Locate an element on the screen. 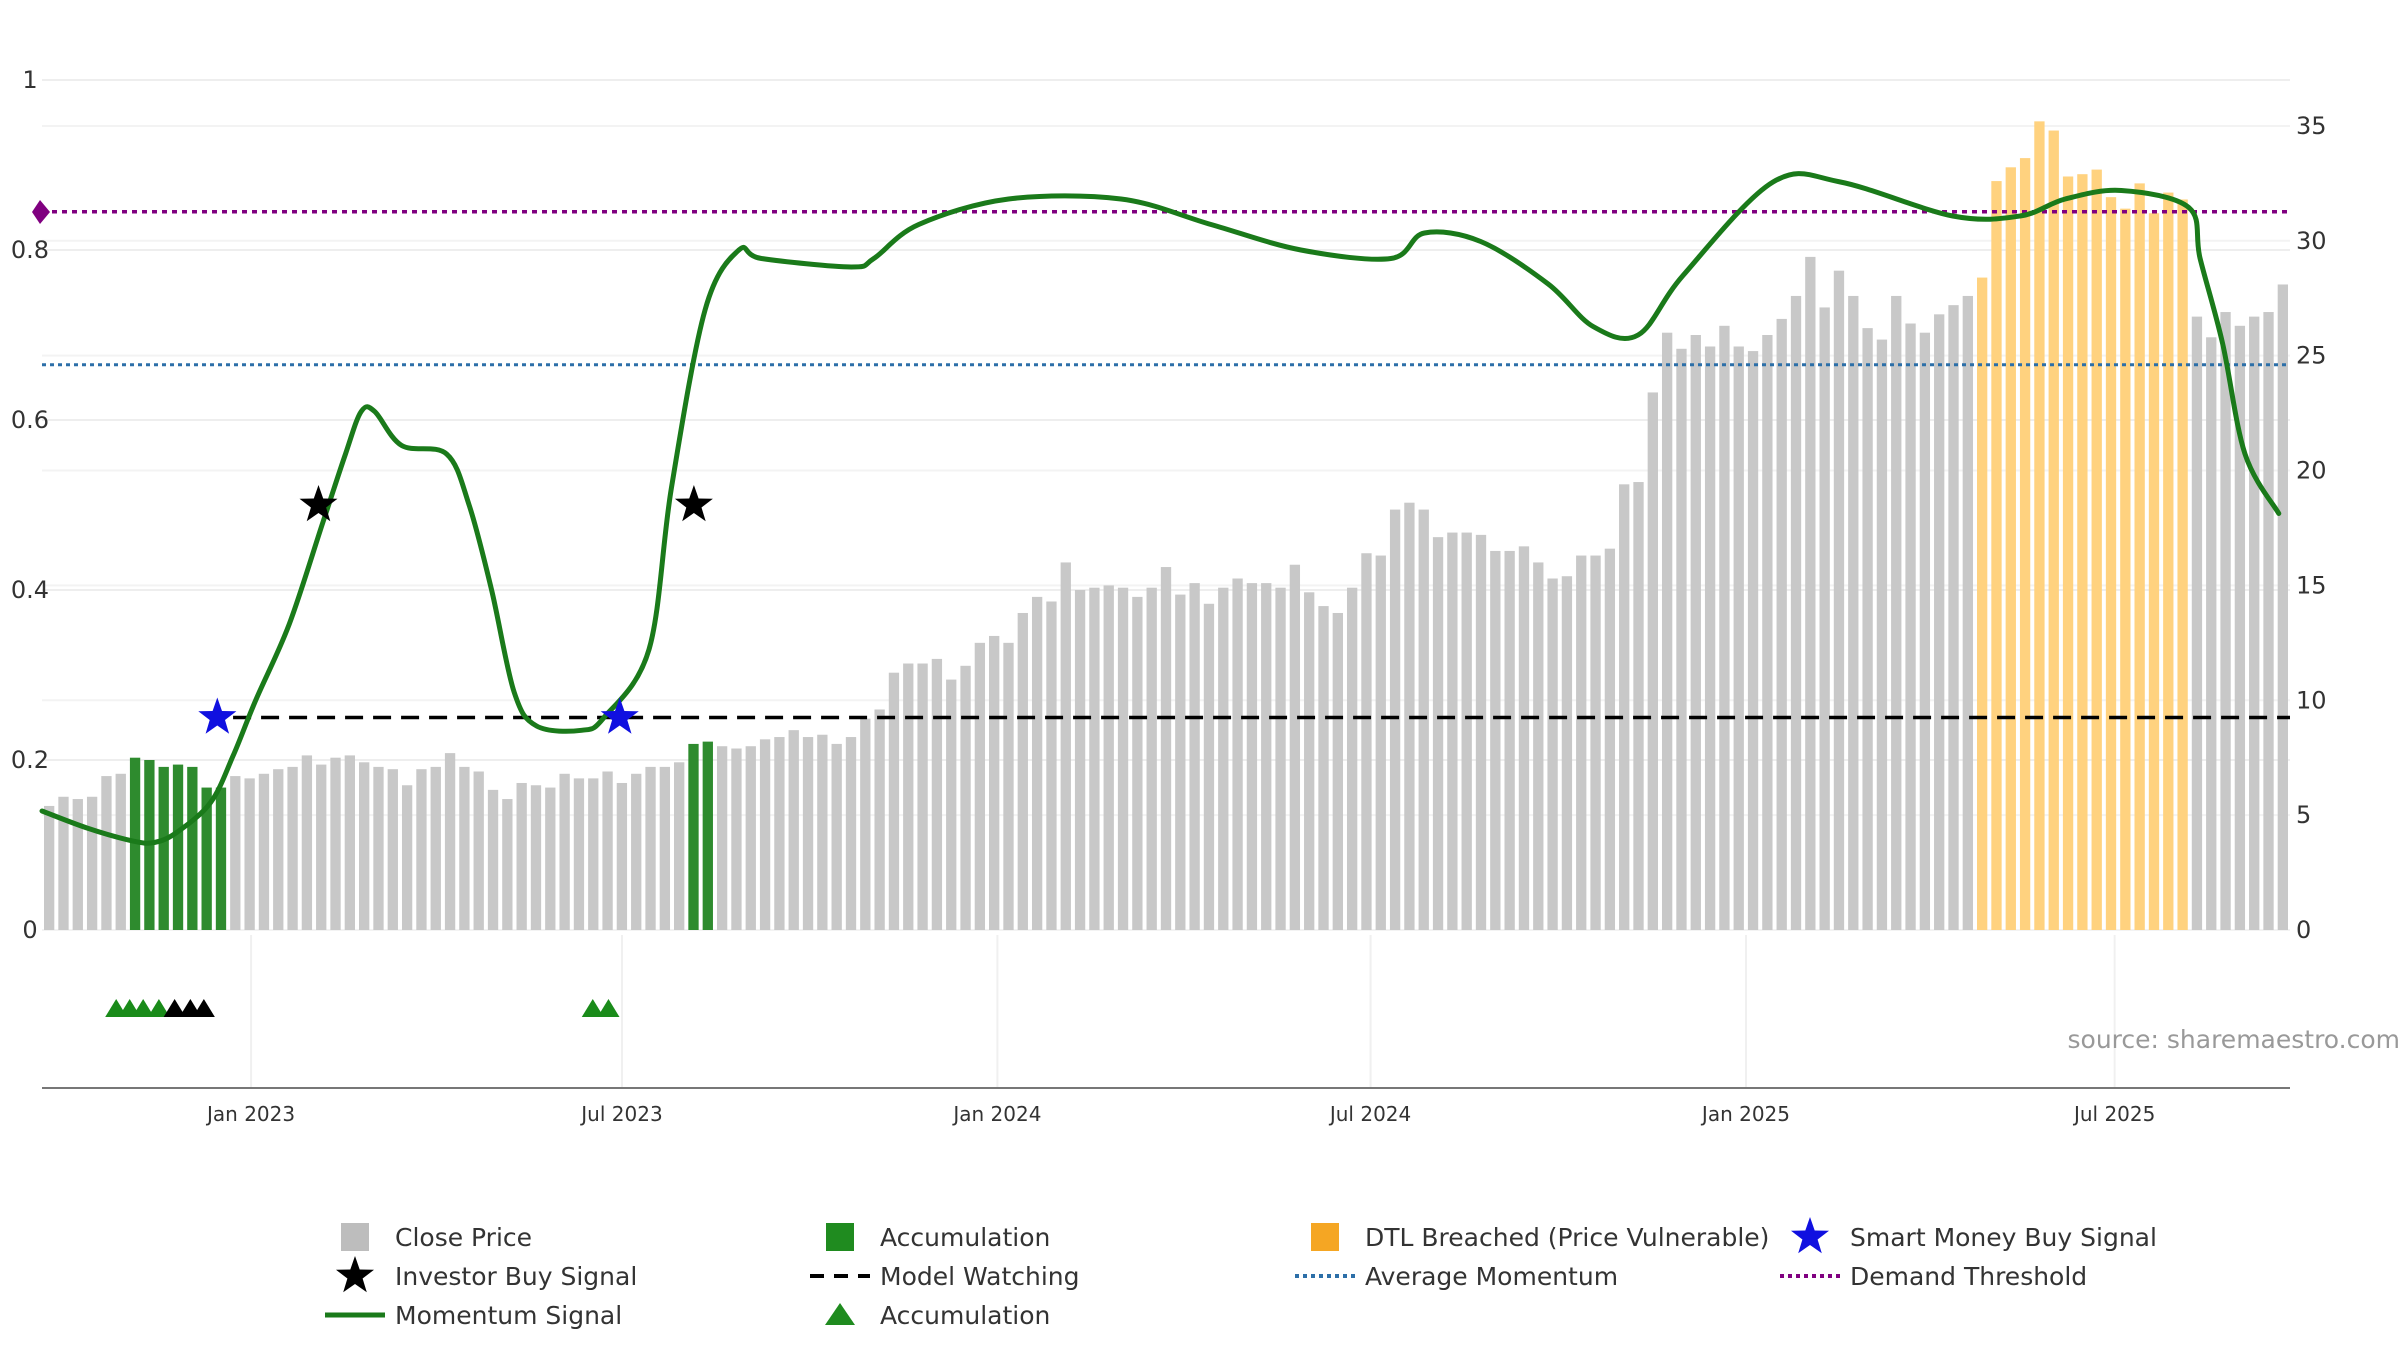 The height and width of the screenshot is (1350, 2400). legend-label: Demand Threshold is located at coordinates (1968, 1276).